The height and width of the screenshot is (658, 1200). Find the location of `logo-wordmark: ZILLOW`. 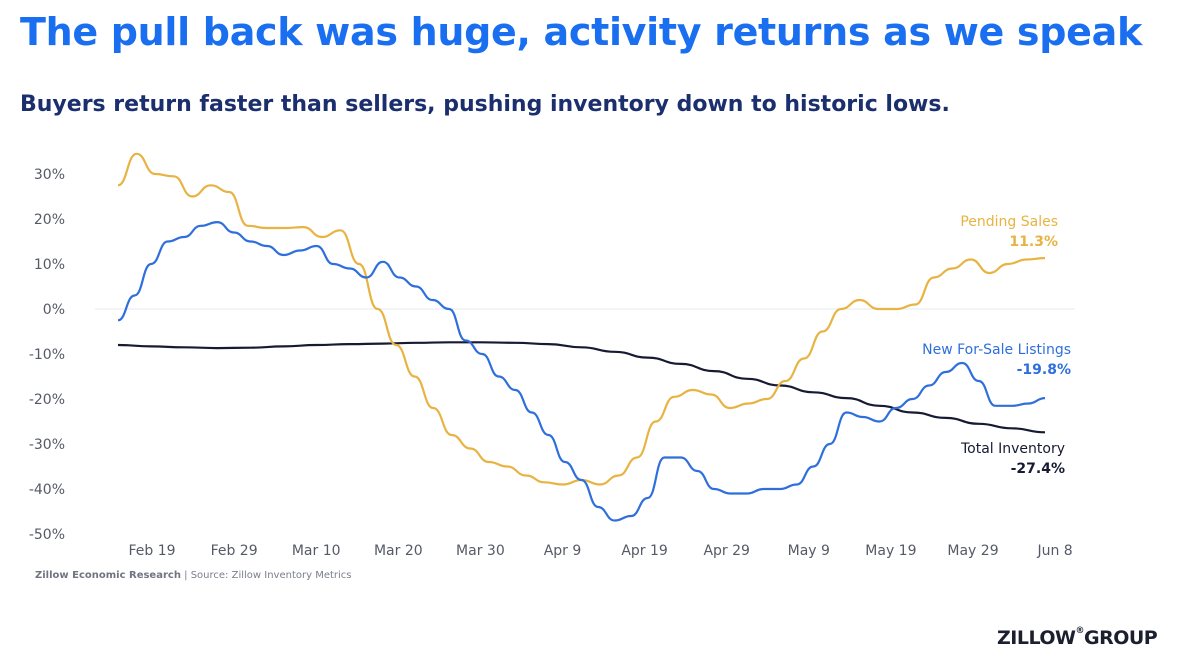

logo-wordmark: ZILLOW is located at coordinates (1036, 638).